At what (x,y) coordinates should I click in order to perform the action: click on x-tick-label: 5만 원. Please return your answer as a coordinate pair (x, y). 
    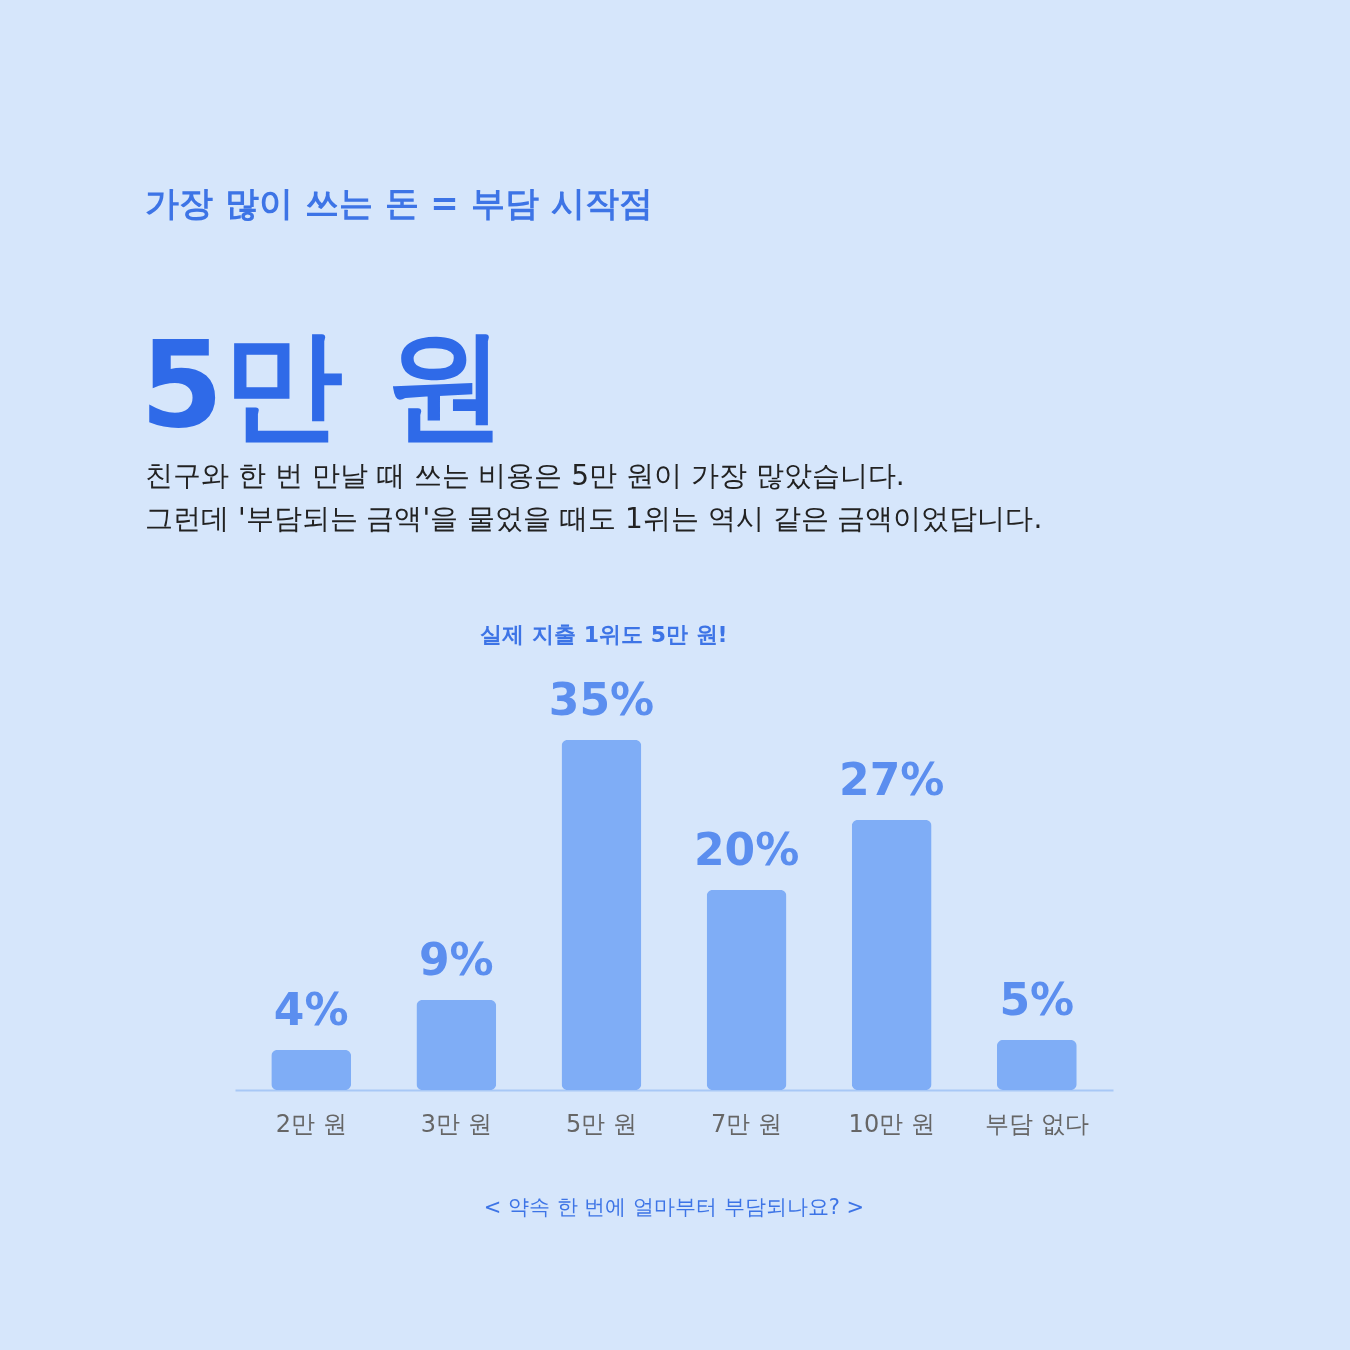
    Looking at the image, I should click on (601, 1123).